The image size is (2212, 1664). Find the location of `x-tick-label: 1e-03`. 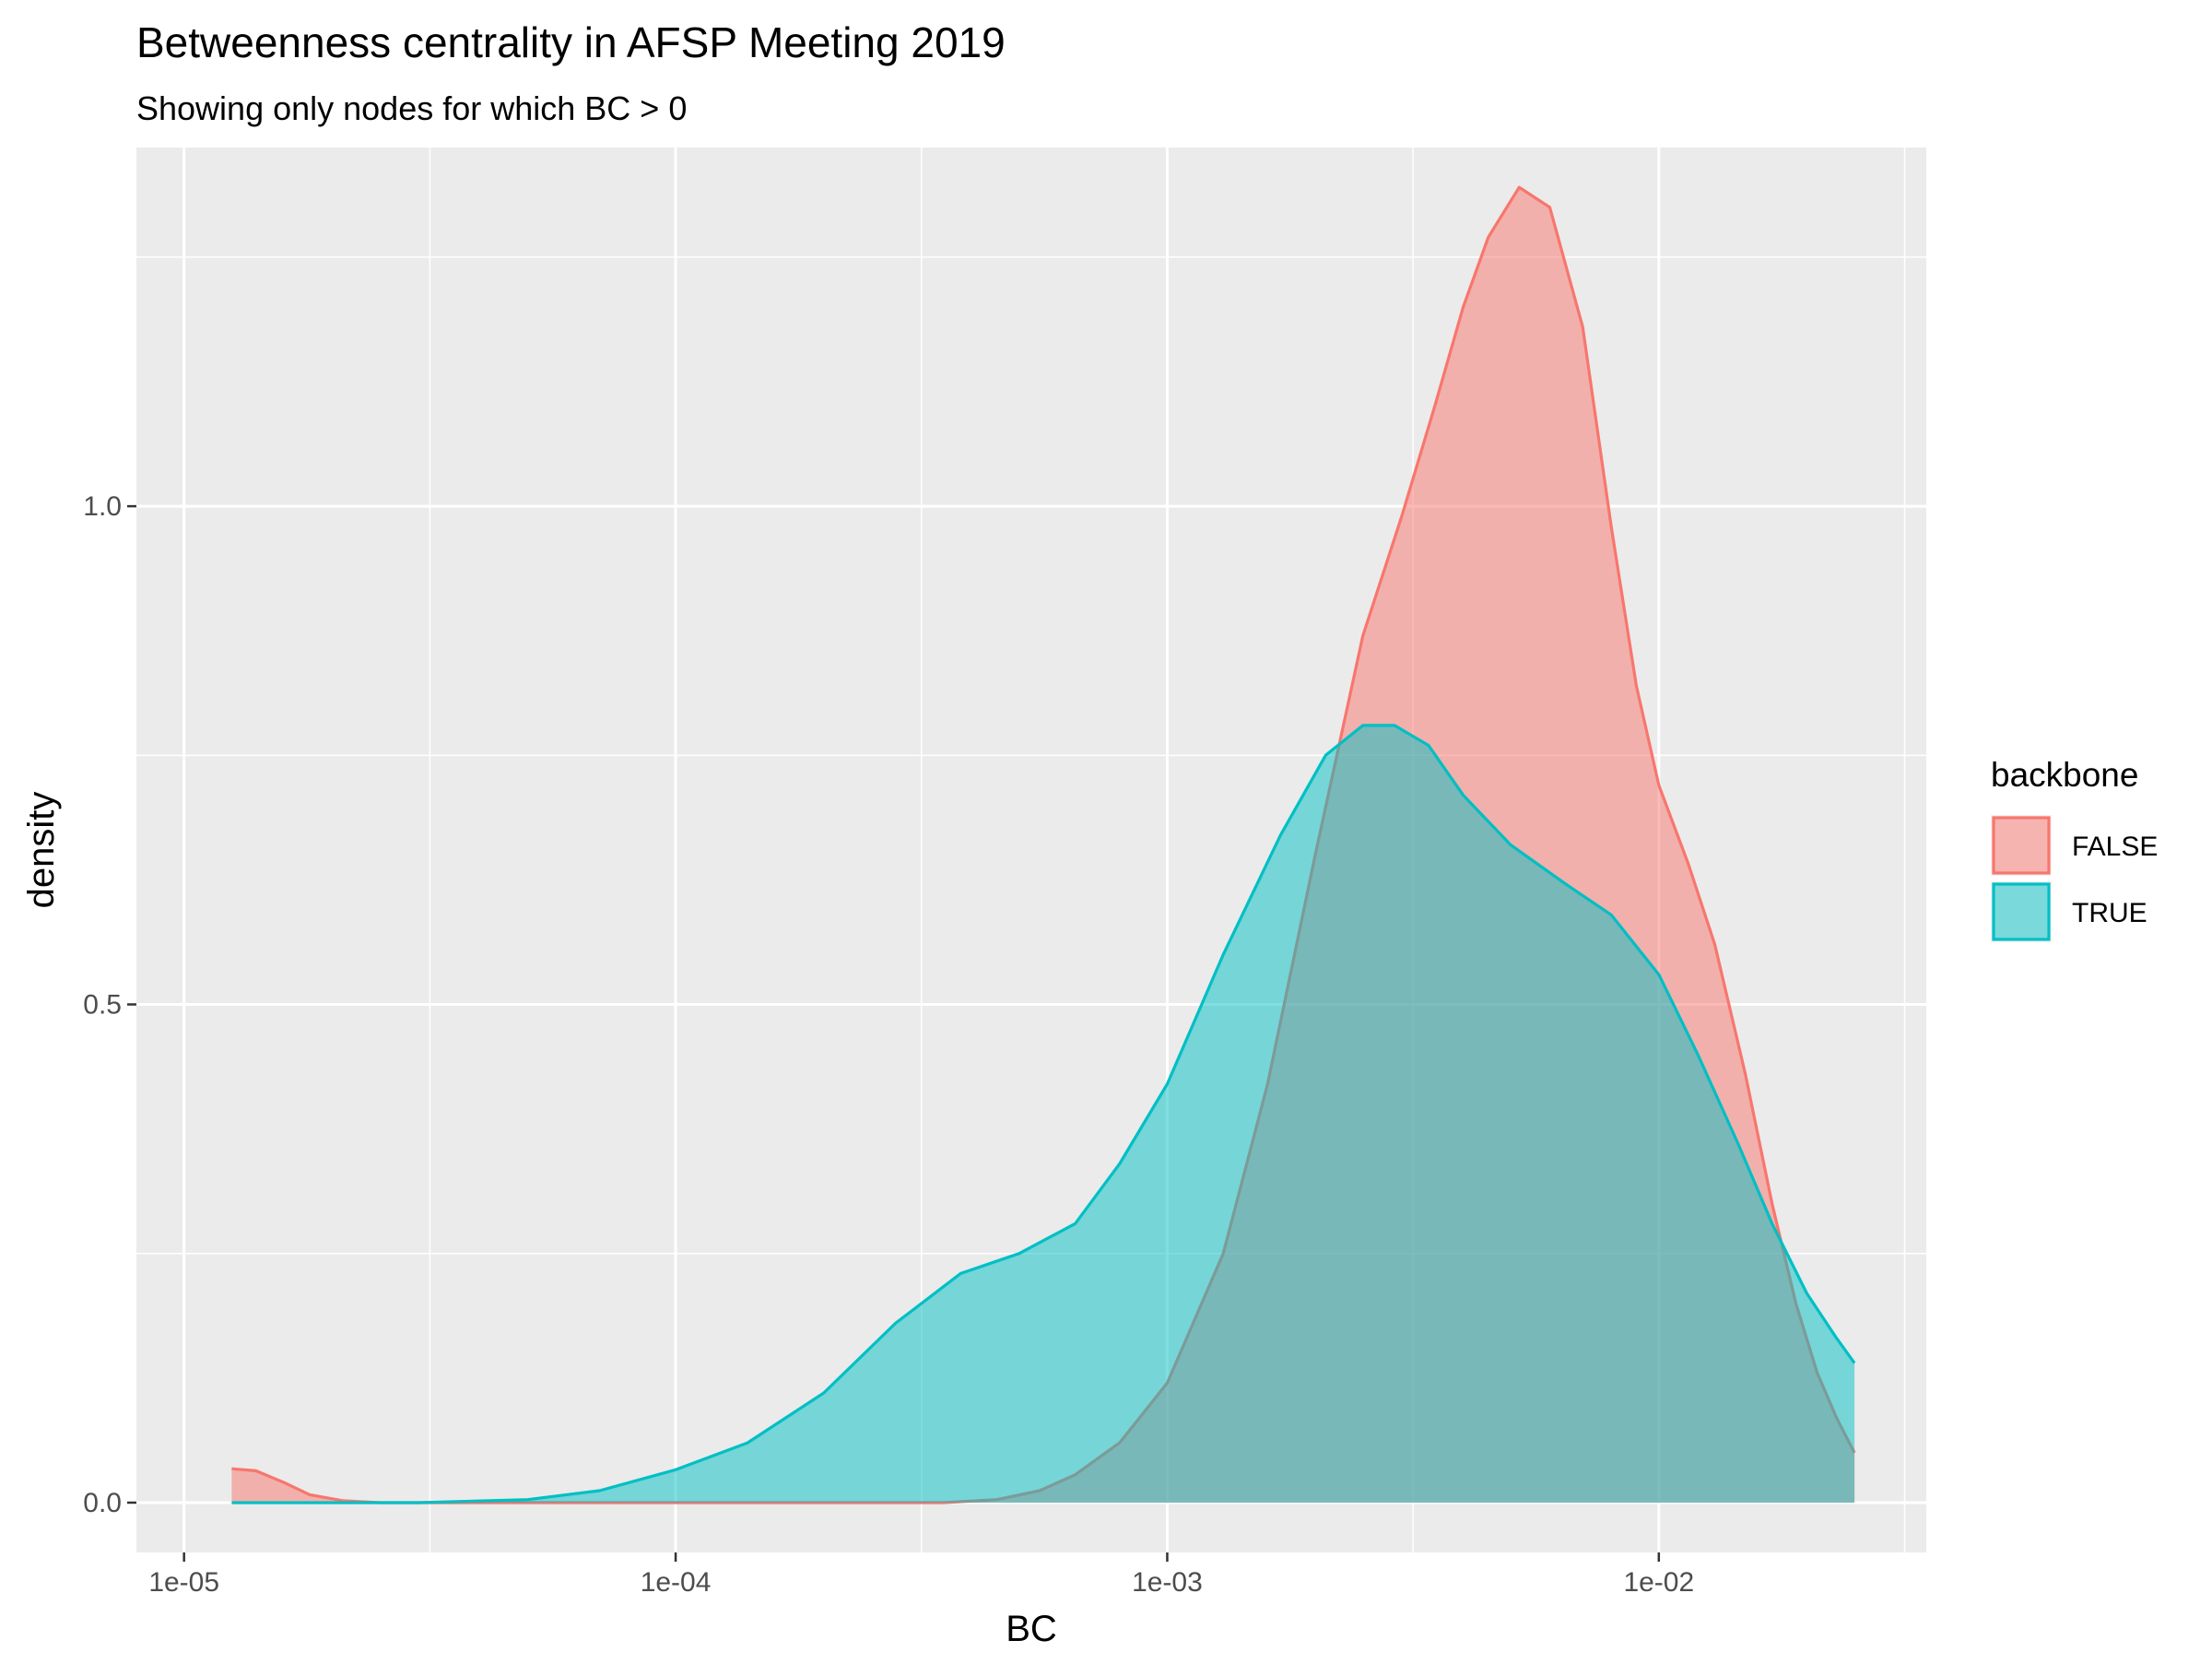

x-tick-label: 1e-03 is located at coordinates (1167, 1582).